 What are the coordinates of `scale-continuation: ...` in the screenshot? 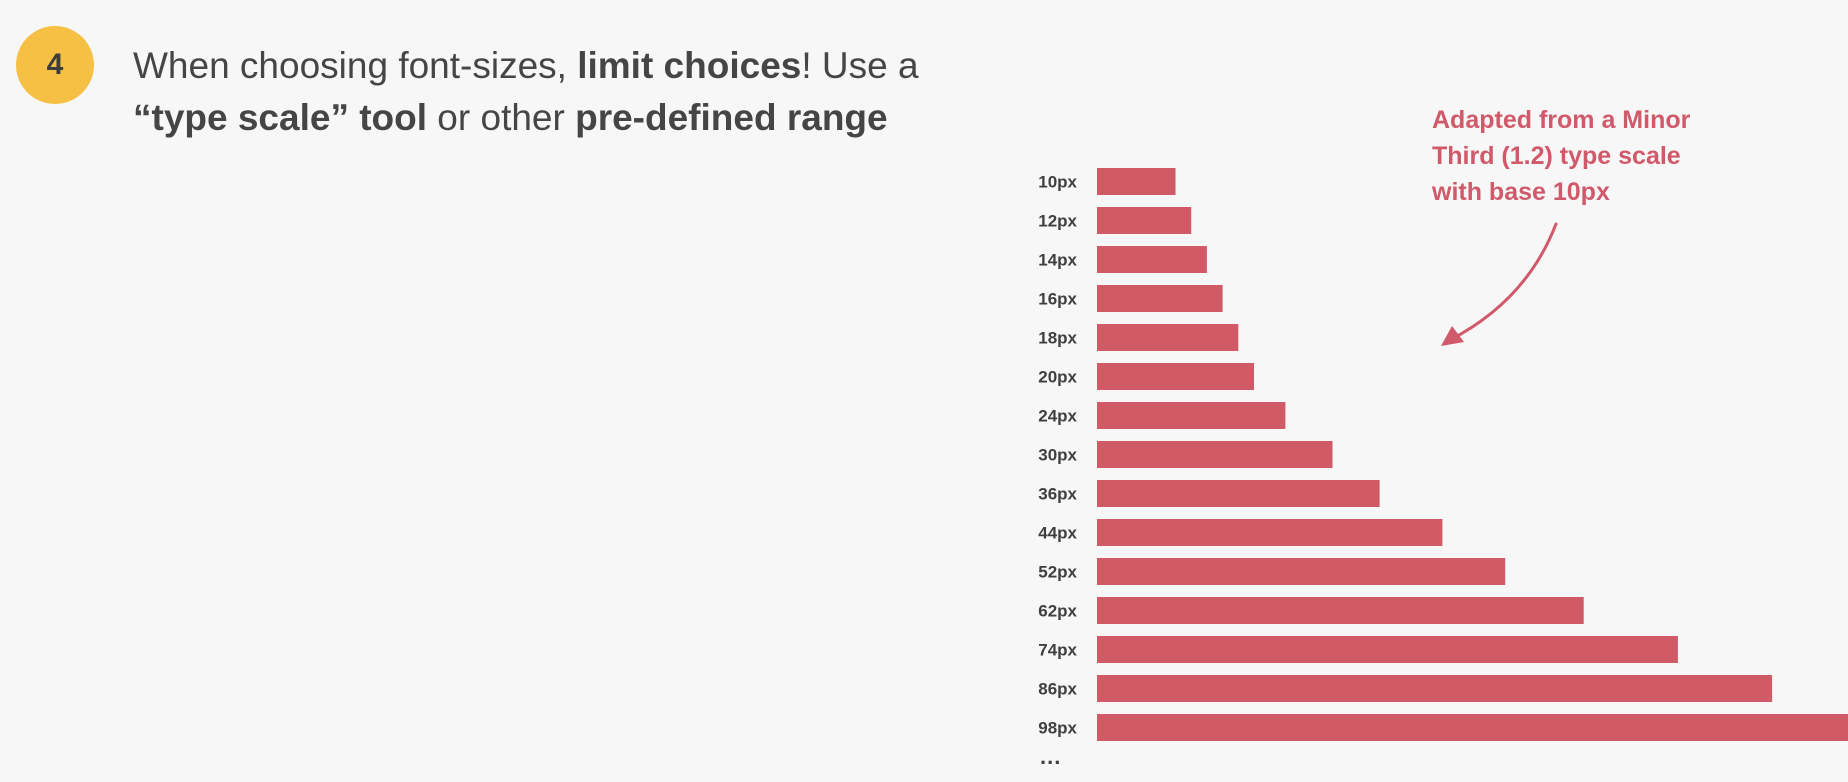 It's located at (1051, 756).